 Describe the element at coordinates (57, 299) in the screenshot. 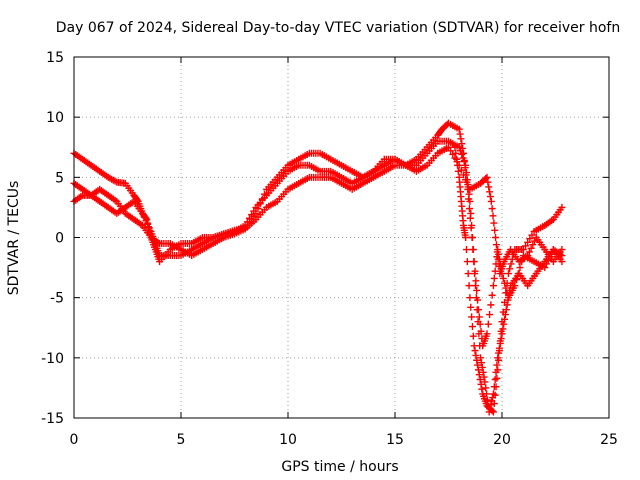

I see `y-tick-label: -5` at that location.